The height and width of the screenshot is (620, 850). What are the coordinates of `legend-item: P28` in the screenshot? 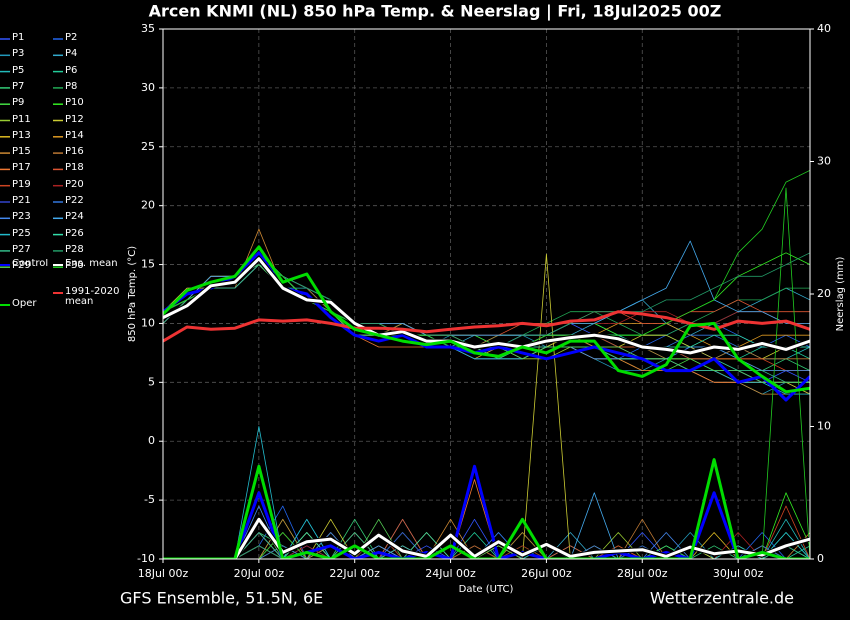 It's located at (74, 249).